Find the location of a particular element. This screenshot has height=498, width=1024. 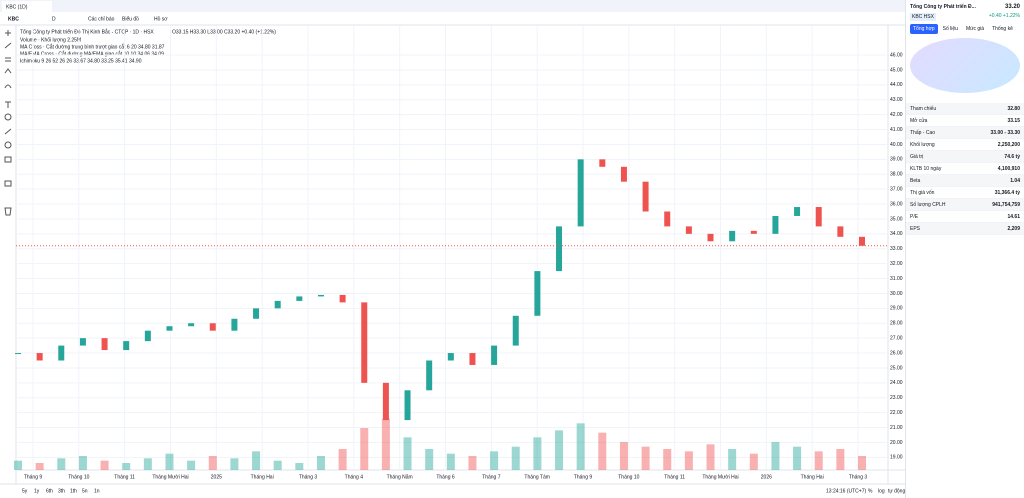

axis-option: log is located at coordinates (881, 491).